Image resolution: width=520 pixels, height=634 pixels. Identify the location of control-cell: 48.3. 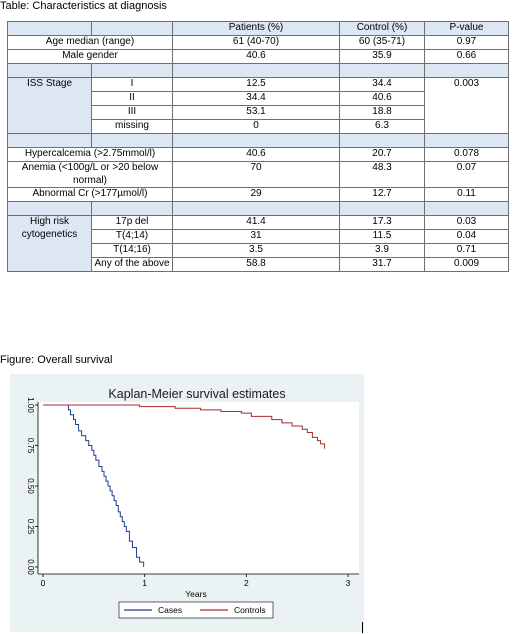
(382, 174).